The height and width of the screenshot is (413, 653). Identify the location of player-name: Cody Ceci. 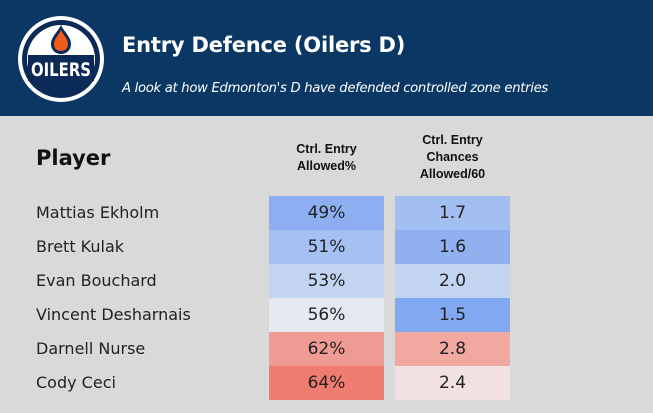
(76, 382).